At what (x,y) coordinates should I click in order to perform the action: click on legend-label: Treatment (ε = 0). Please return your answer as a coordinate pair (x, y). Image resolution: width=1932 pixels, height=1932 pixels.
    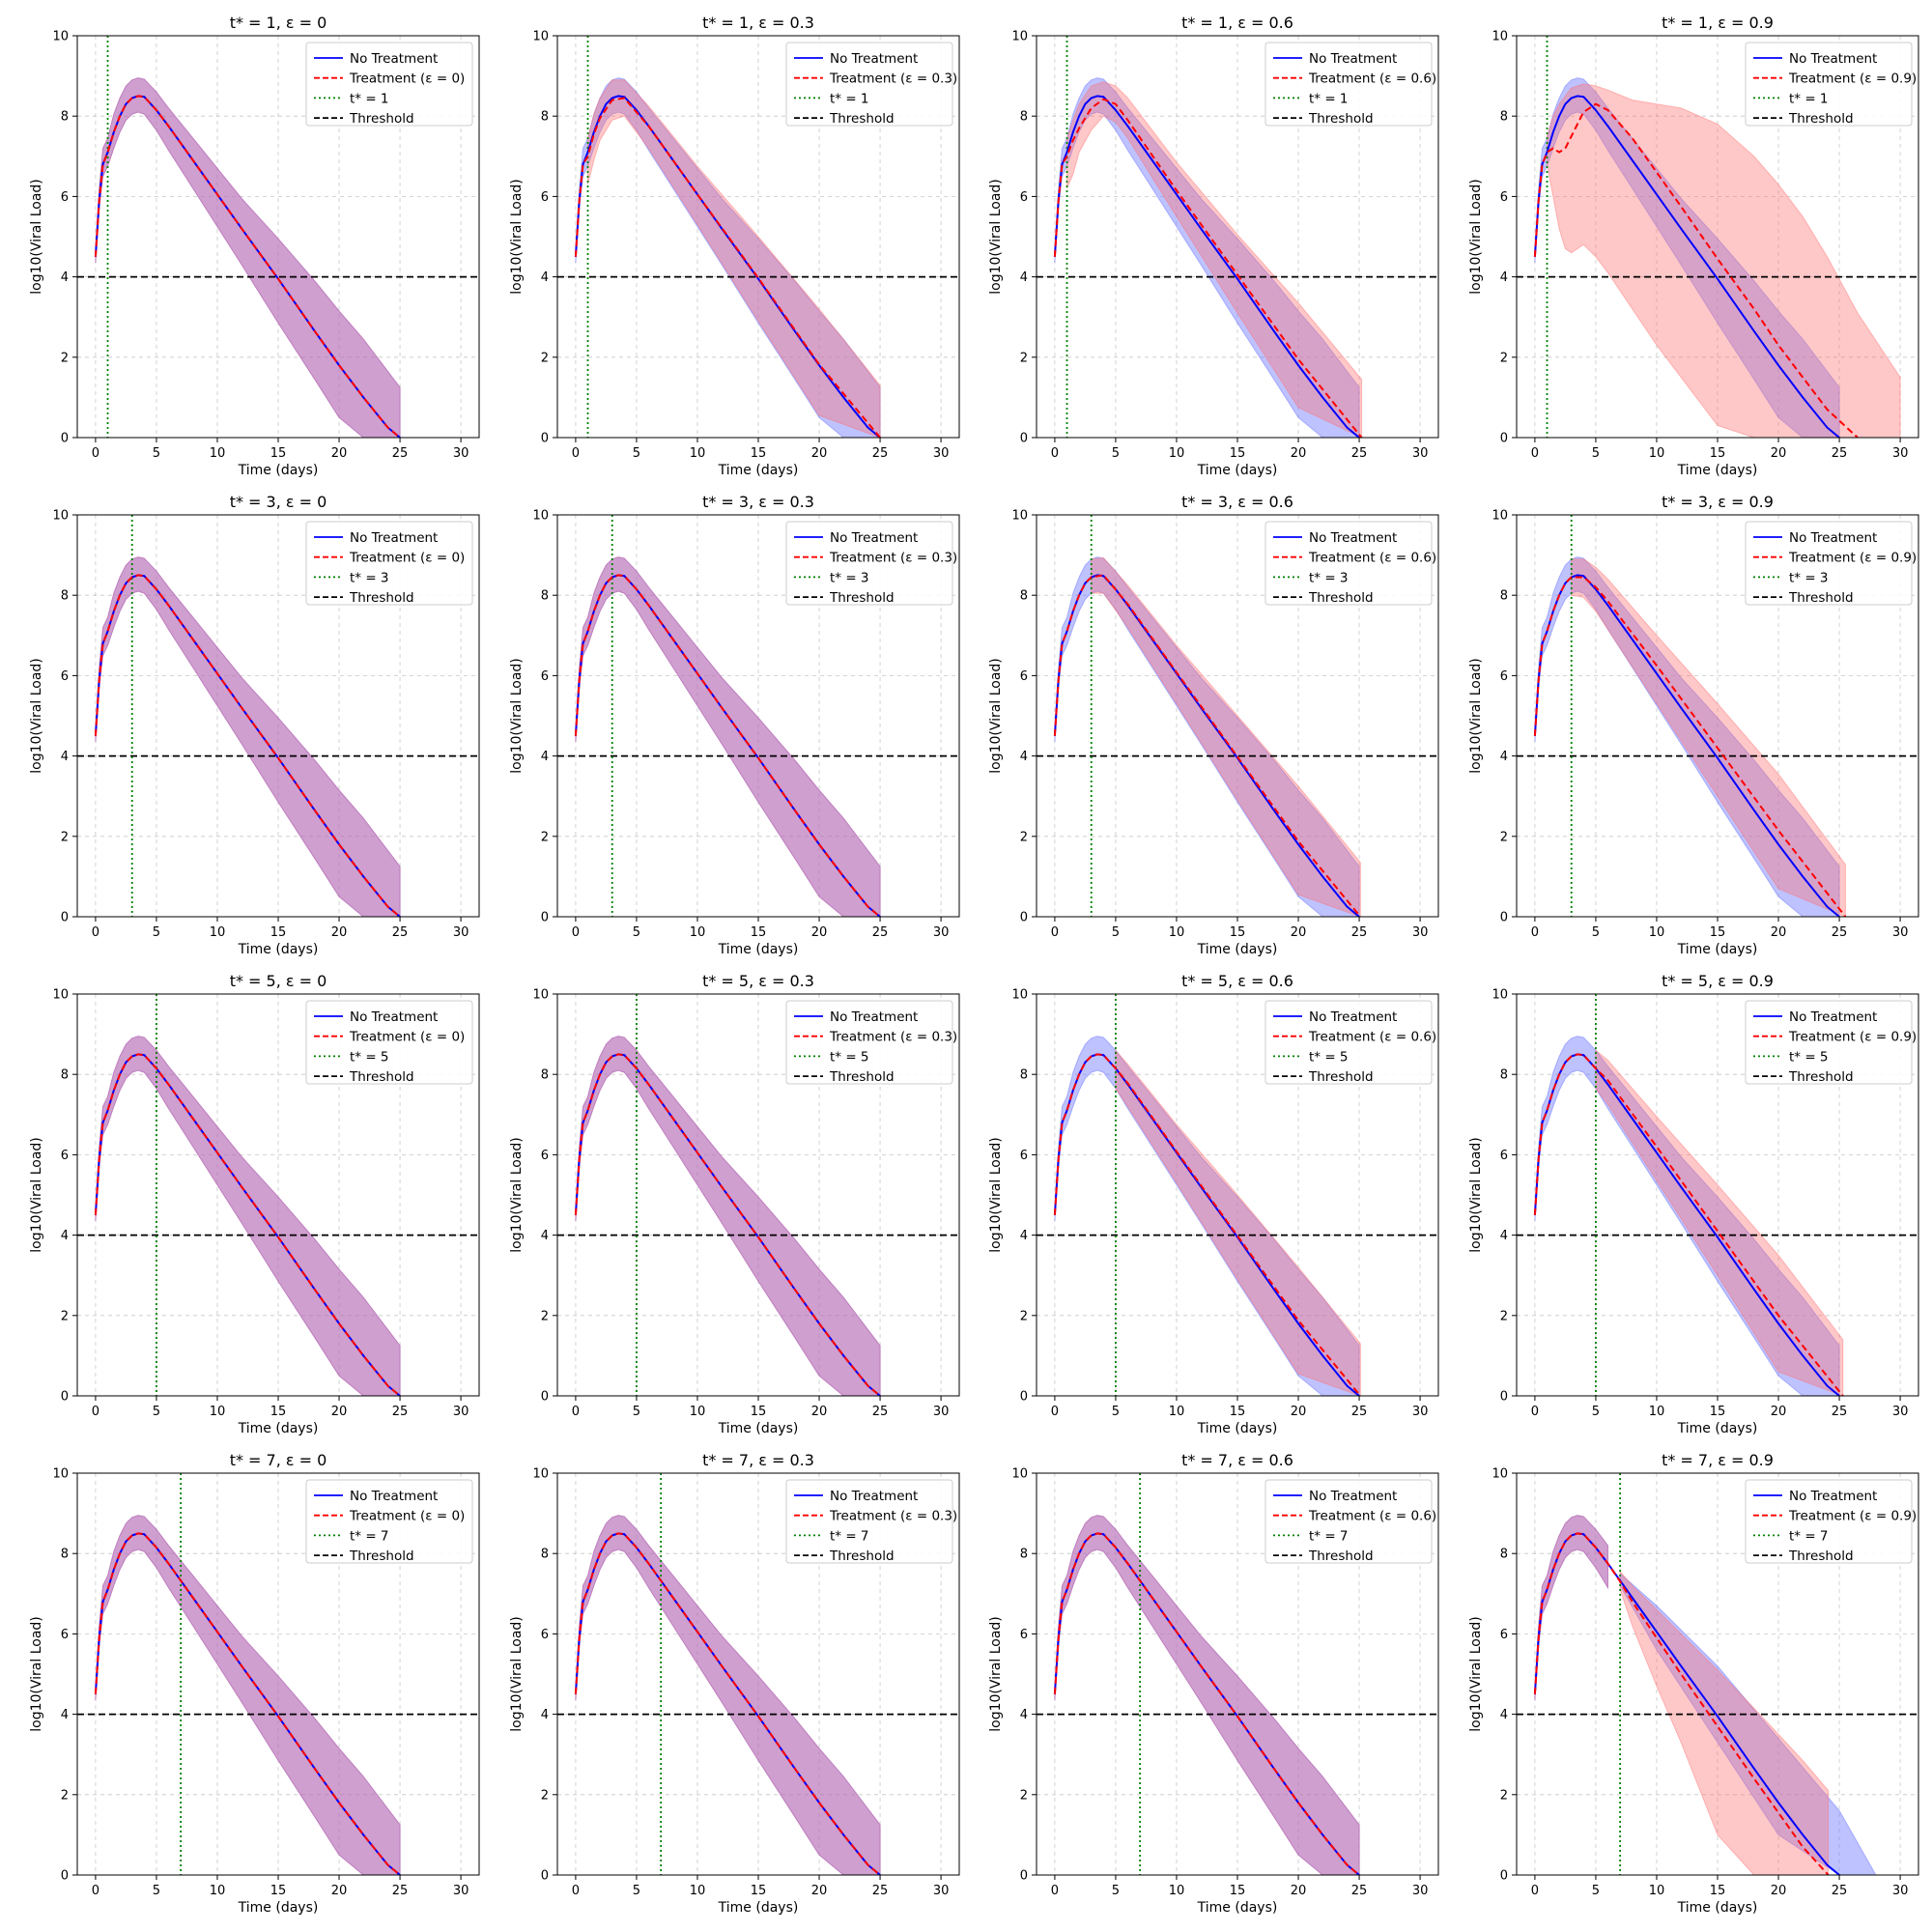
    Looking at the image, I should click on (407, 1516).